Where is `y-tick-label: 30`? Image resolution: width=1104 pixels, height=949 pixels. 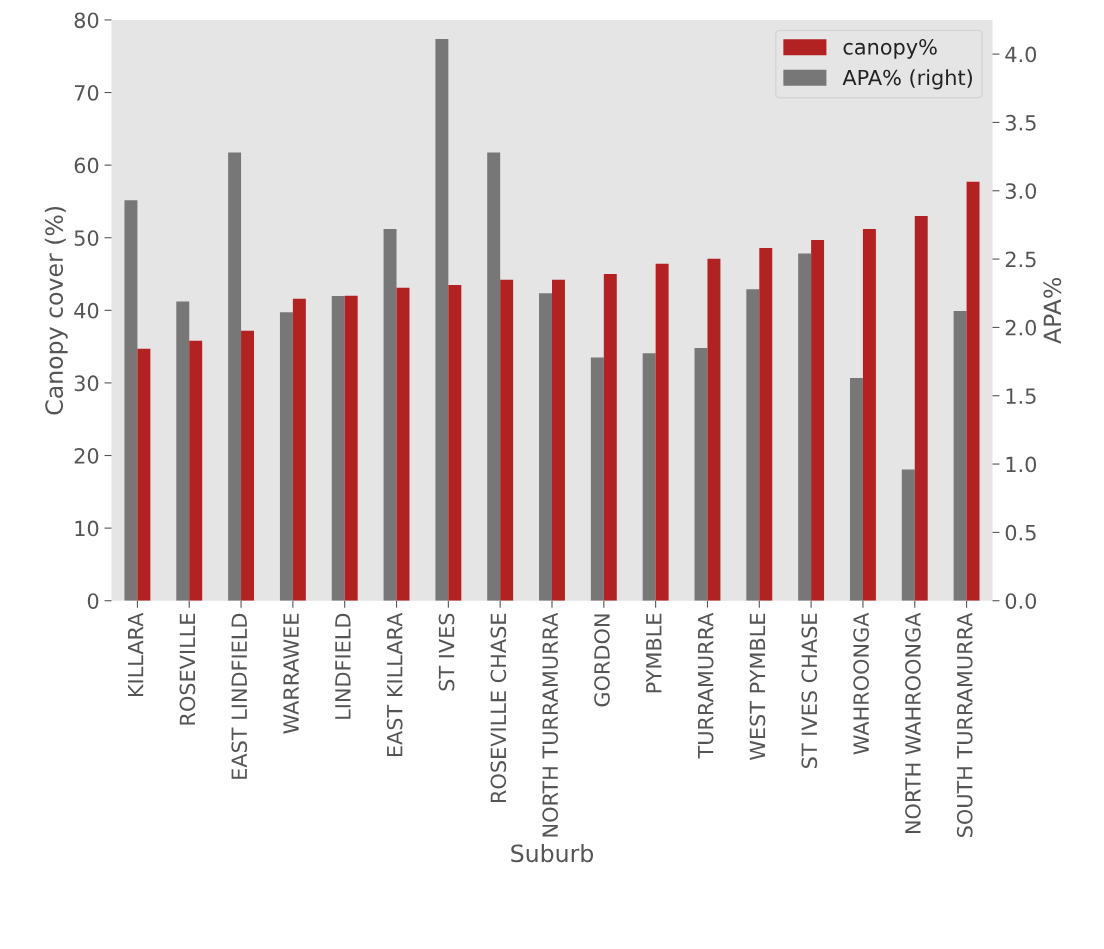
y-tick-label: 30 is located at coordinates (86, 383).